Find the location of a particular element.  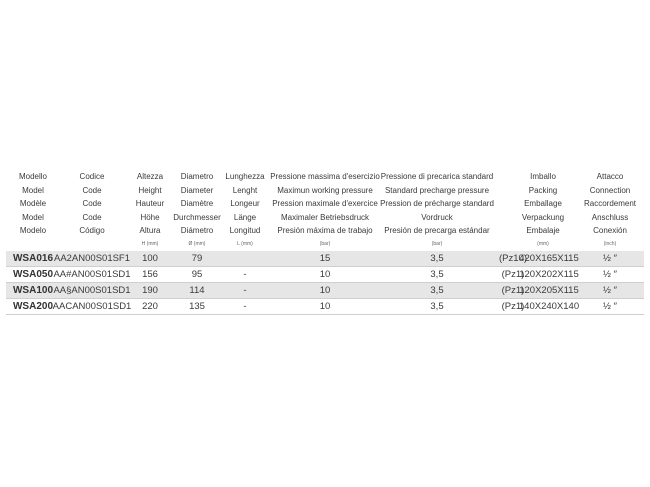

column-header: Attacco is located at coordinates (610, 176).